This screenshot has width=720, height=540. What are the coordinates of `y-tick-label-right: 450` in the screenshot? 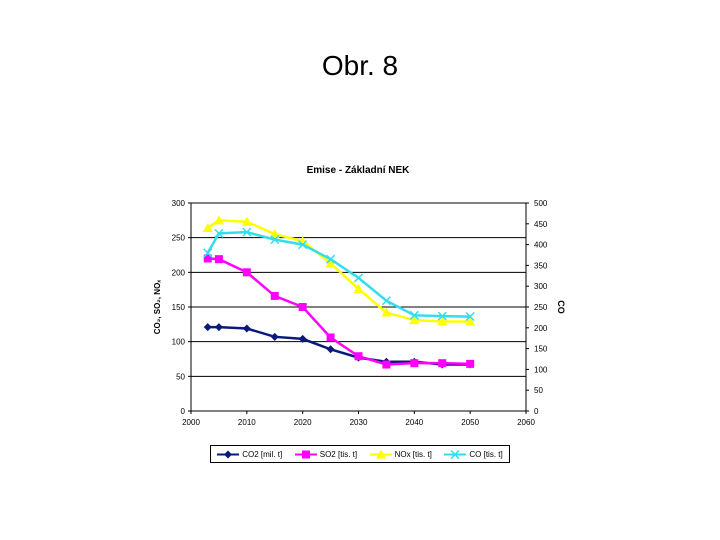 It's located at (541, 224).